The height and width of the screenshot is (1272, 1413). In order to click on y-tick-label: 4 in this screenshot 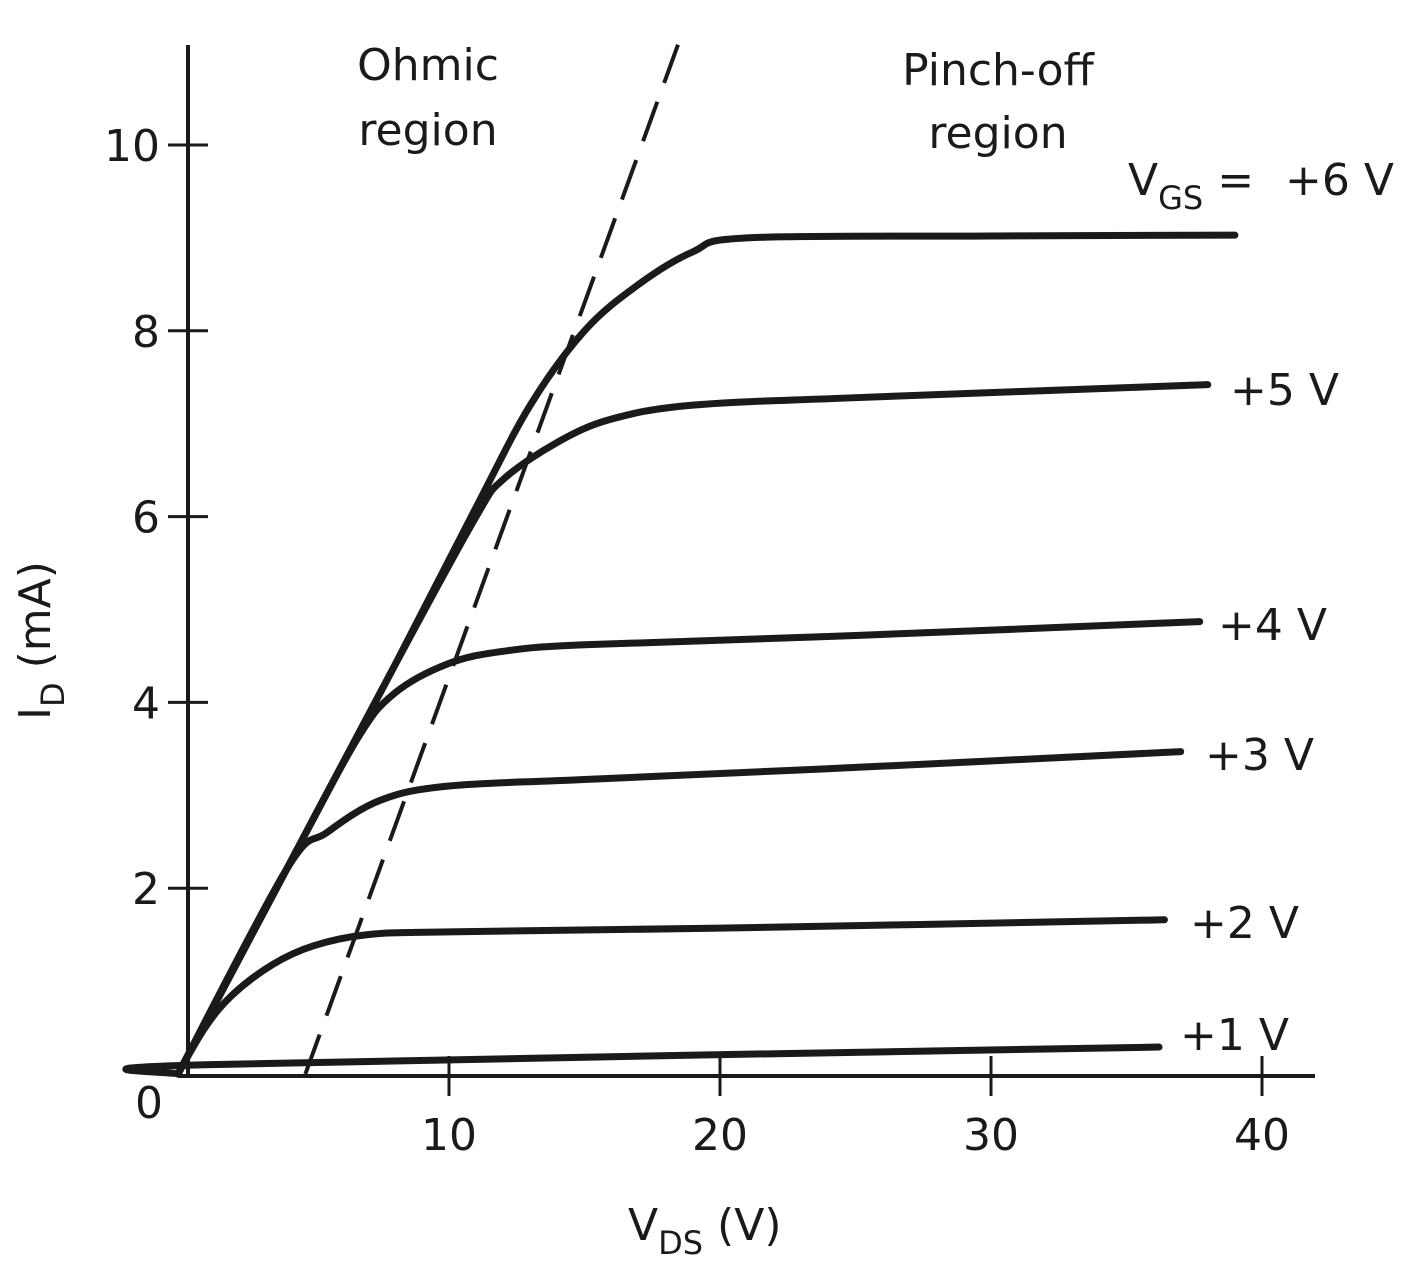, I will do `click(146, 703)`.